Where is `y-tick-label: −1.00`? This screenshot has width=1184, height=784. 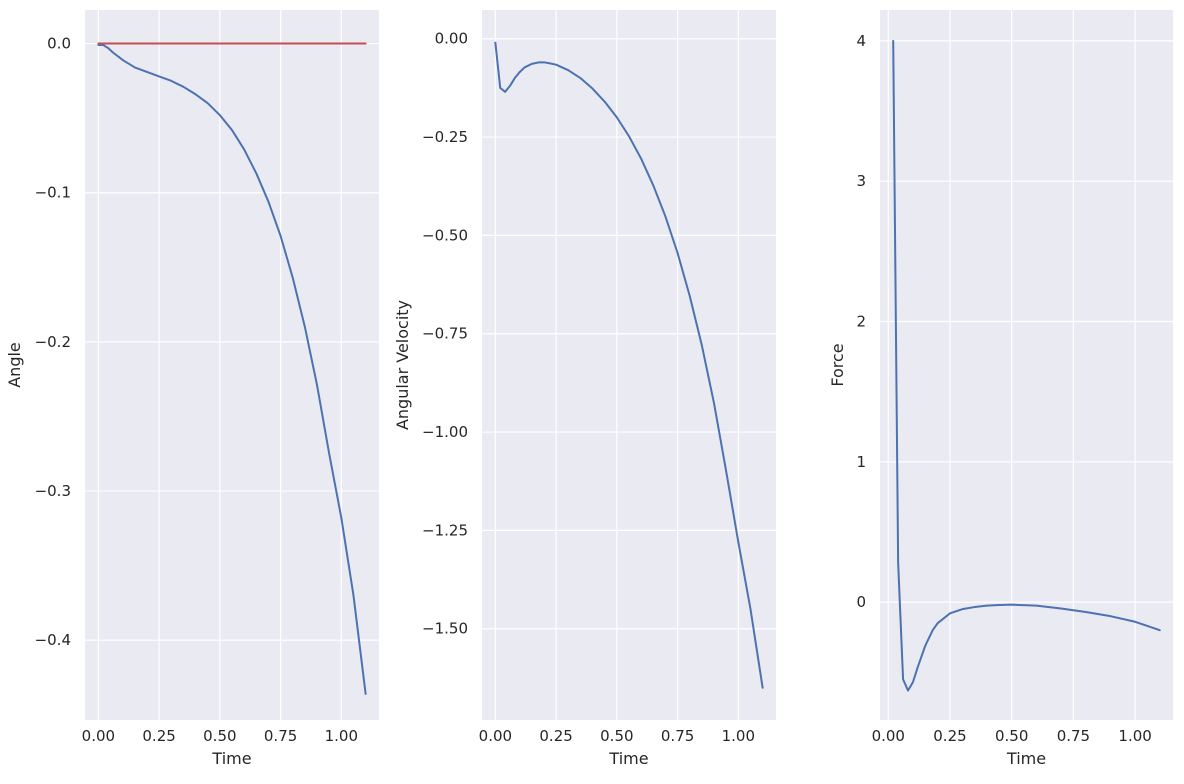
y-tick-label: −1.00 is located at coordinates (445, 432).